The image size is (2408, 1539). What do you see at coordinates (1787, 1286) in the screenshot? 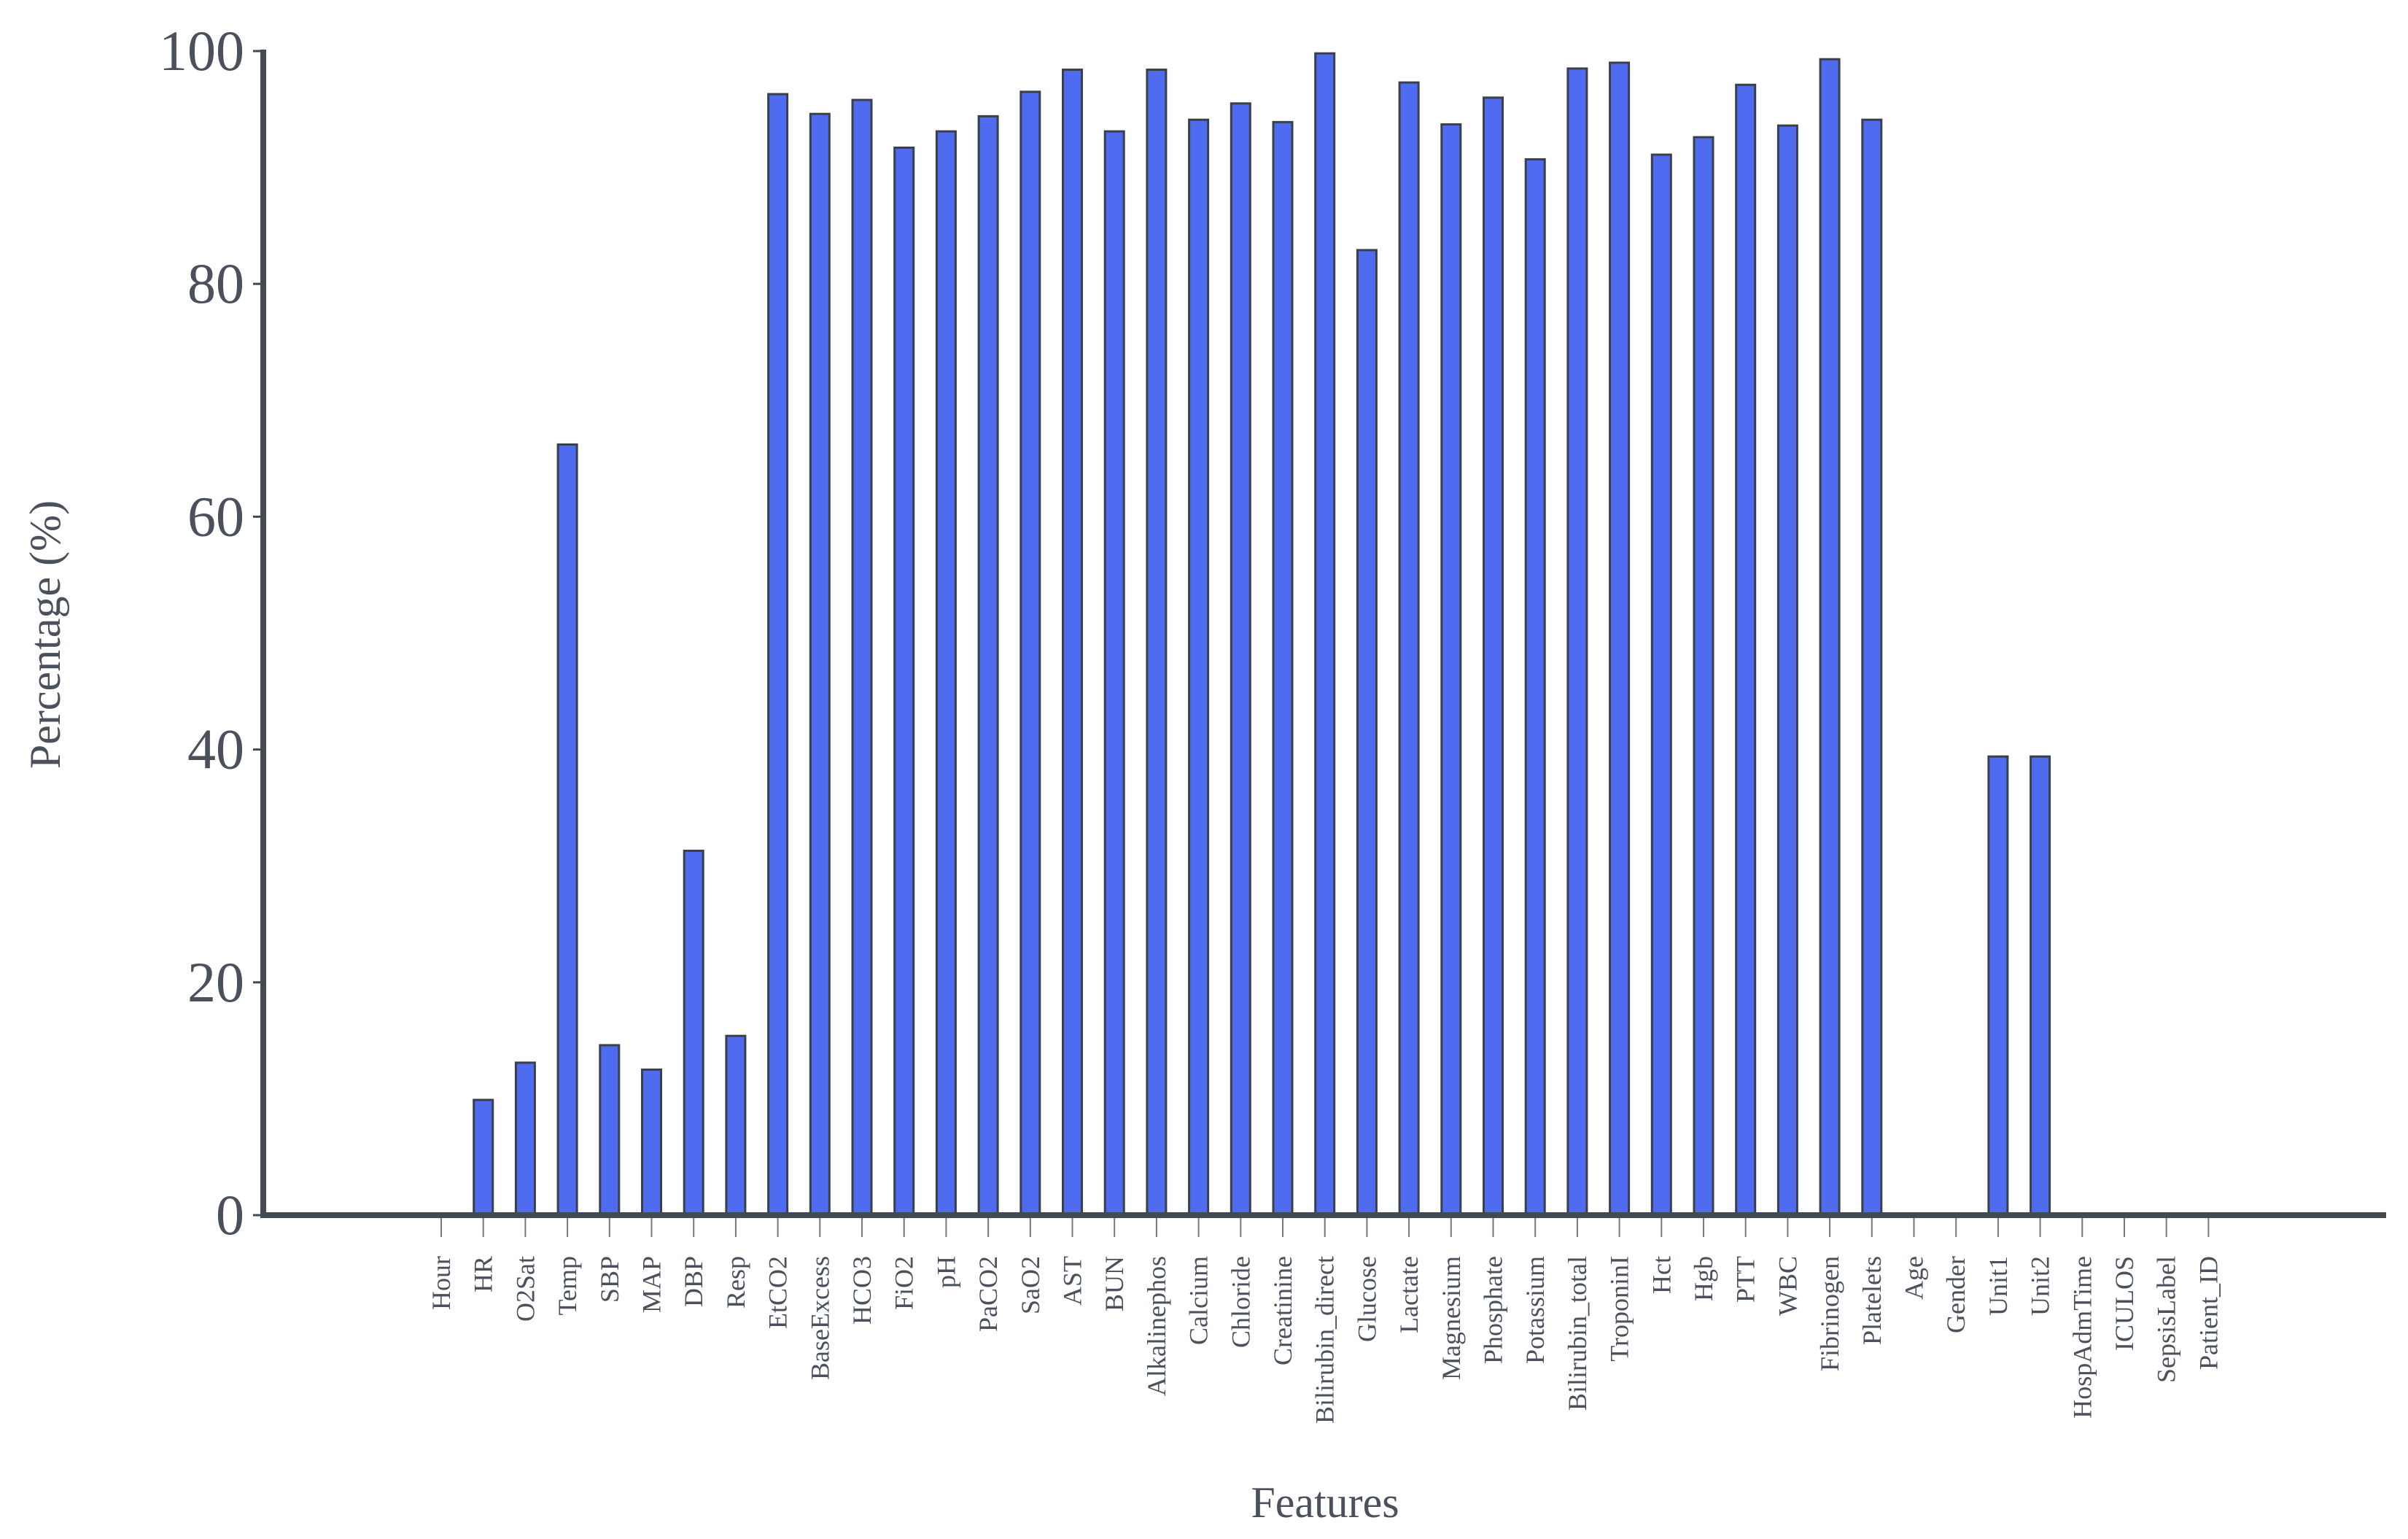
I see `x-tick-label: WBC` at bounding box center [1787, 1286].